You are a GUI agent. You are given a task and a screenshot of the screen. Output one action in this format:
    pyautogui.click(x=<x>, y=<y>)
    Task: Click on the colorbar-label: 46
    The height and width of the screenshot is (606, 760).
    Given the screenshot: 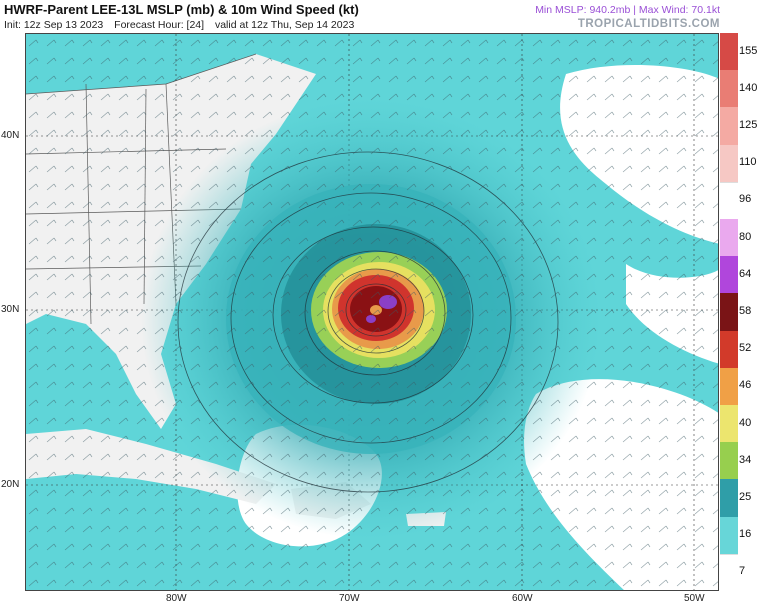 What is the action you would take?
    pyautogui.click(x=745, y=385)
    